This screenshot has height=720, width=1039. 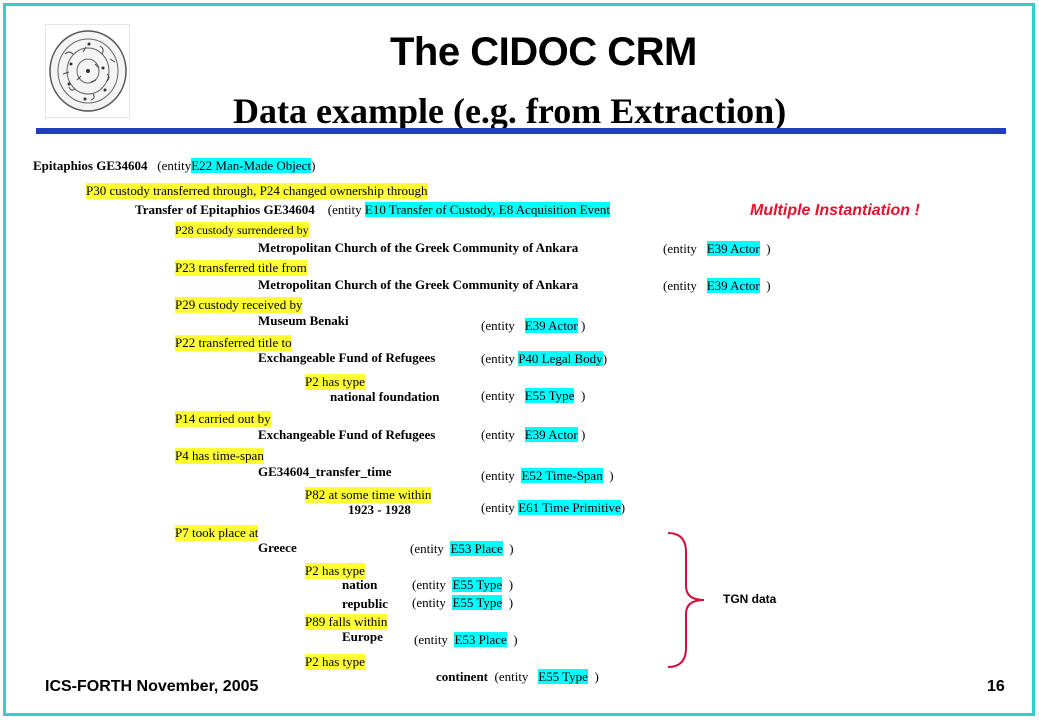 I want to click on transfer-name: Transfer of Epitaphios GE34604, so click(x=225, y=209).